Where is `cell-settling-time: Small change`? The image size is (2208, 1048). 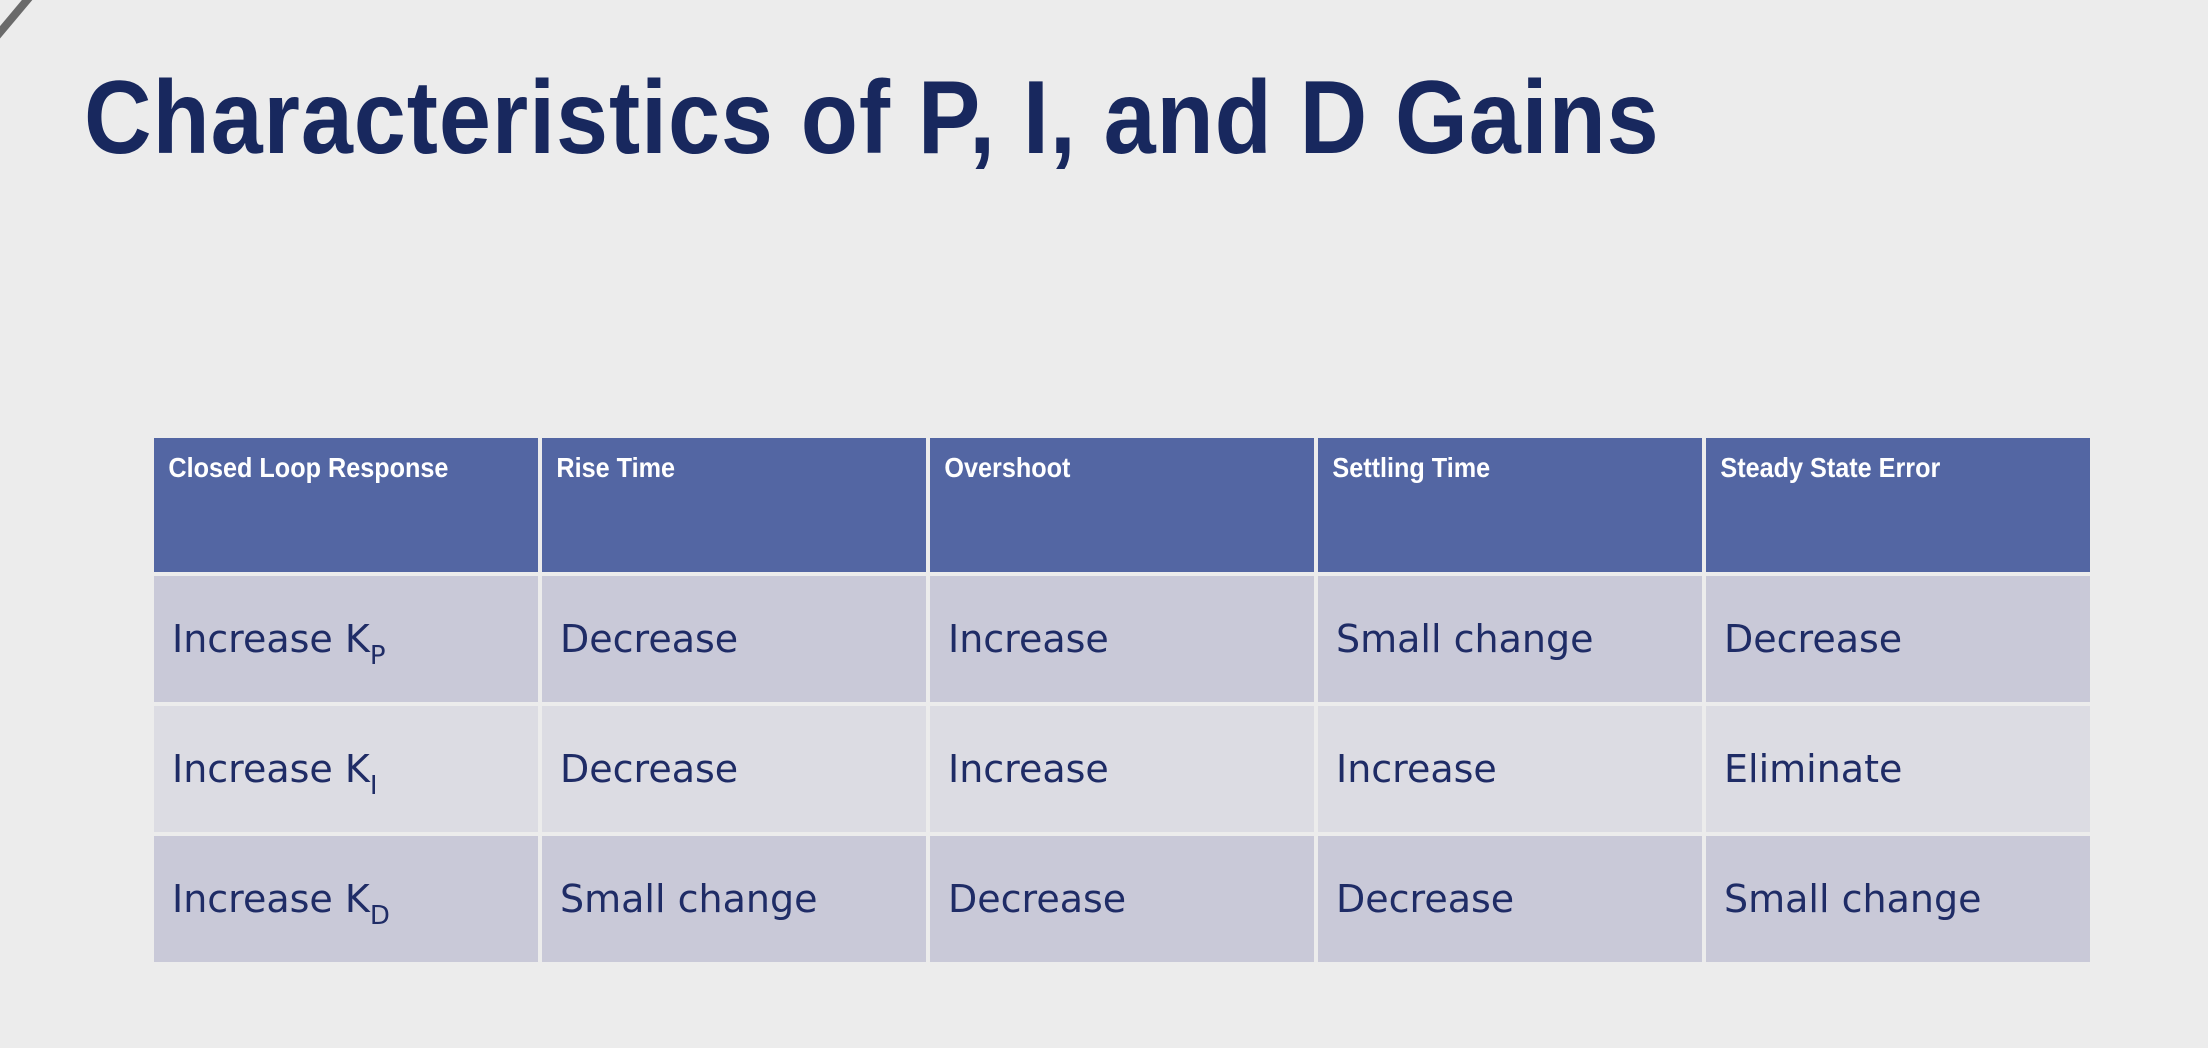
cell-settling-time: Small change is located at coordinates (1510, 639).